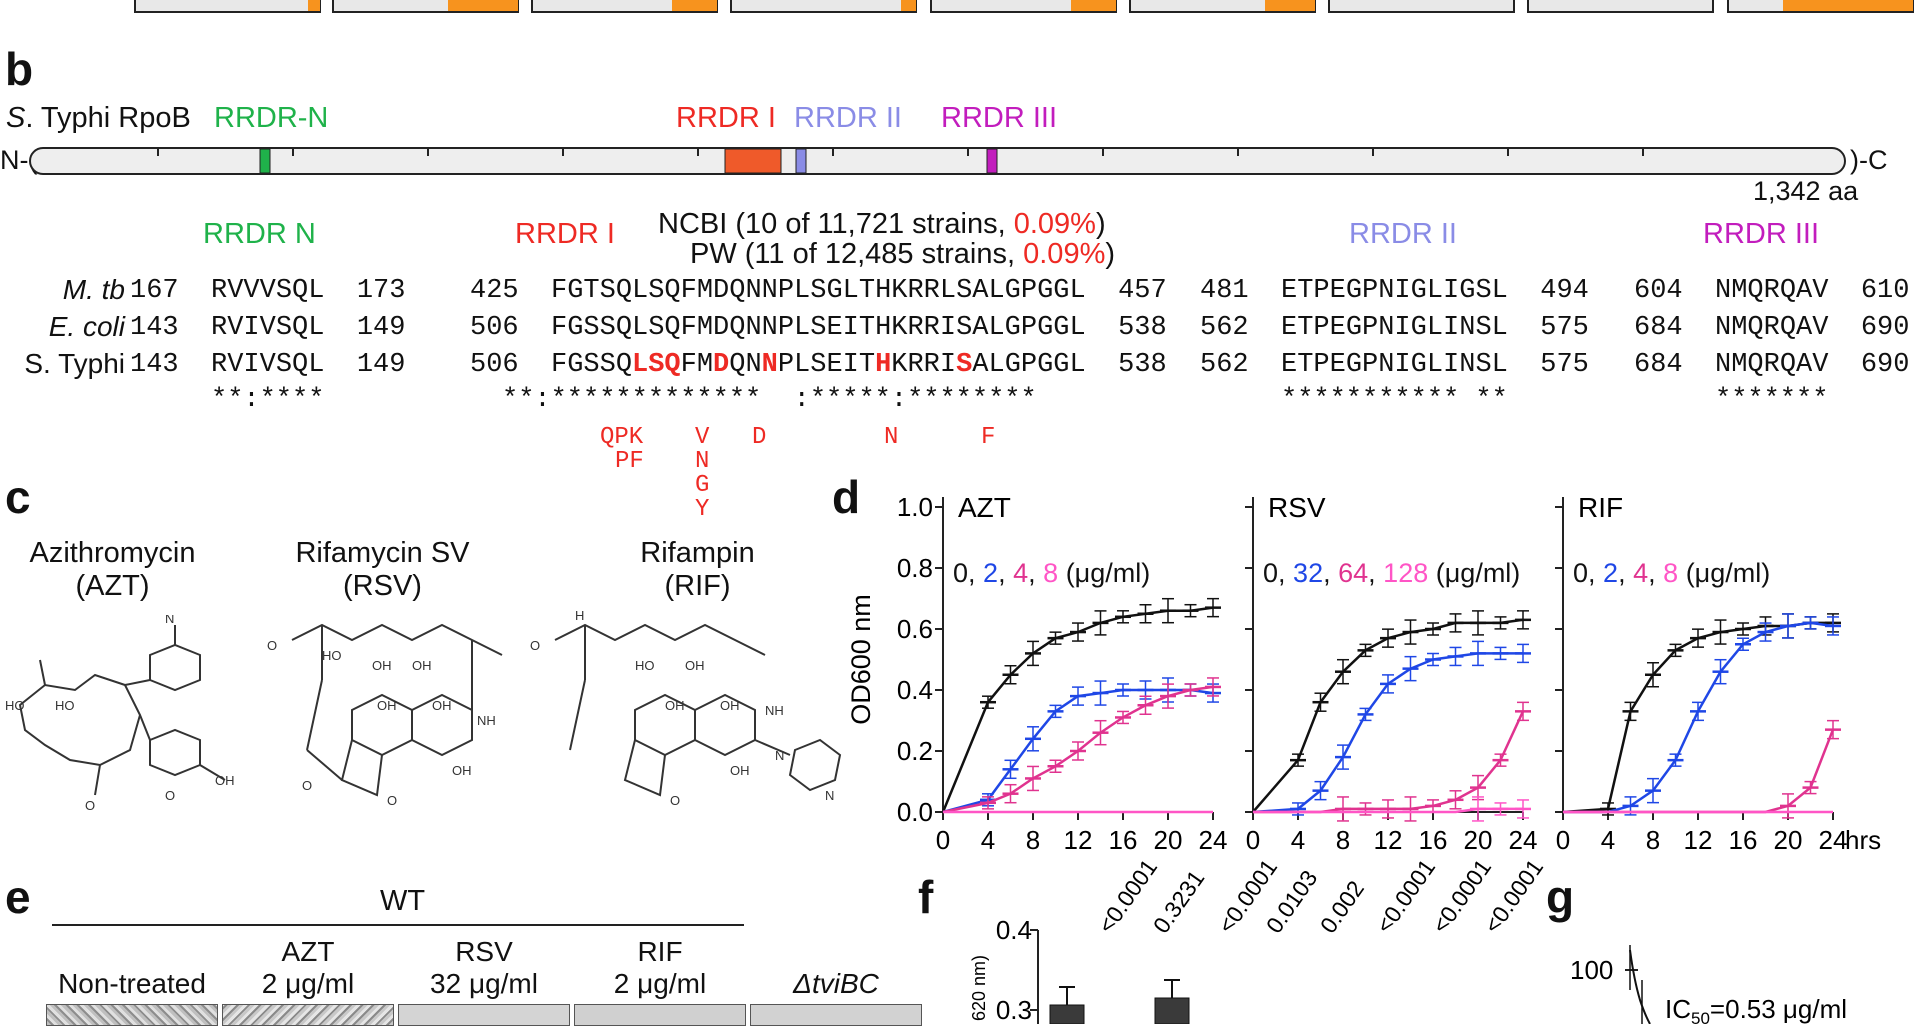  Describe the element at coordinates (308, 1015) in the screenshot. I see `micrograph-azt` at that location.